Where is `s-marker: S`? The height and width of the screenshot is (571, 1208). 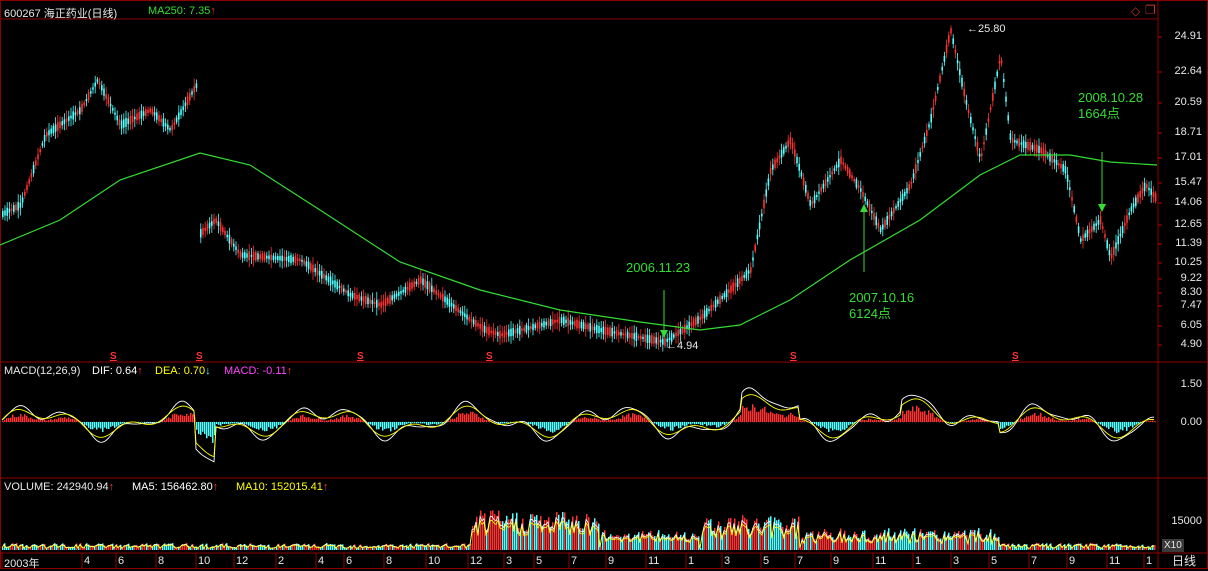 s-marker: S is located at coordinates (113, 356).